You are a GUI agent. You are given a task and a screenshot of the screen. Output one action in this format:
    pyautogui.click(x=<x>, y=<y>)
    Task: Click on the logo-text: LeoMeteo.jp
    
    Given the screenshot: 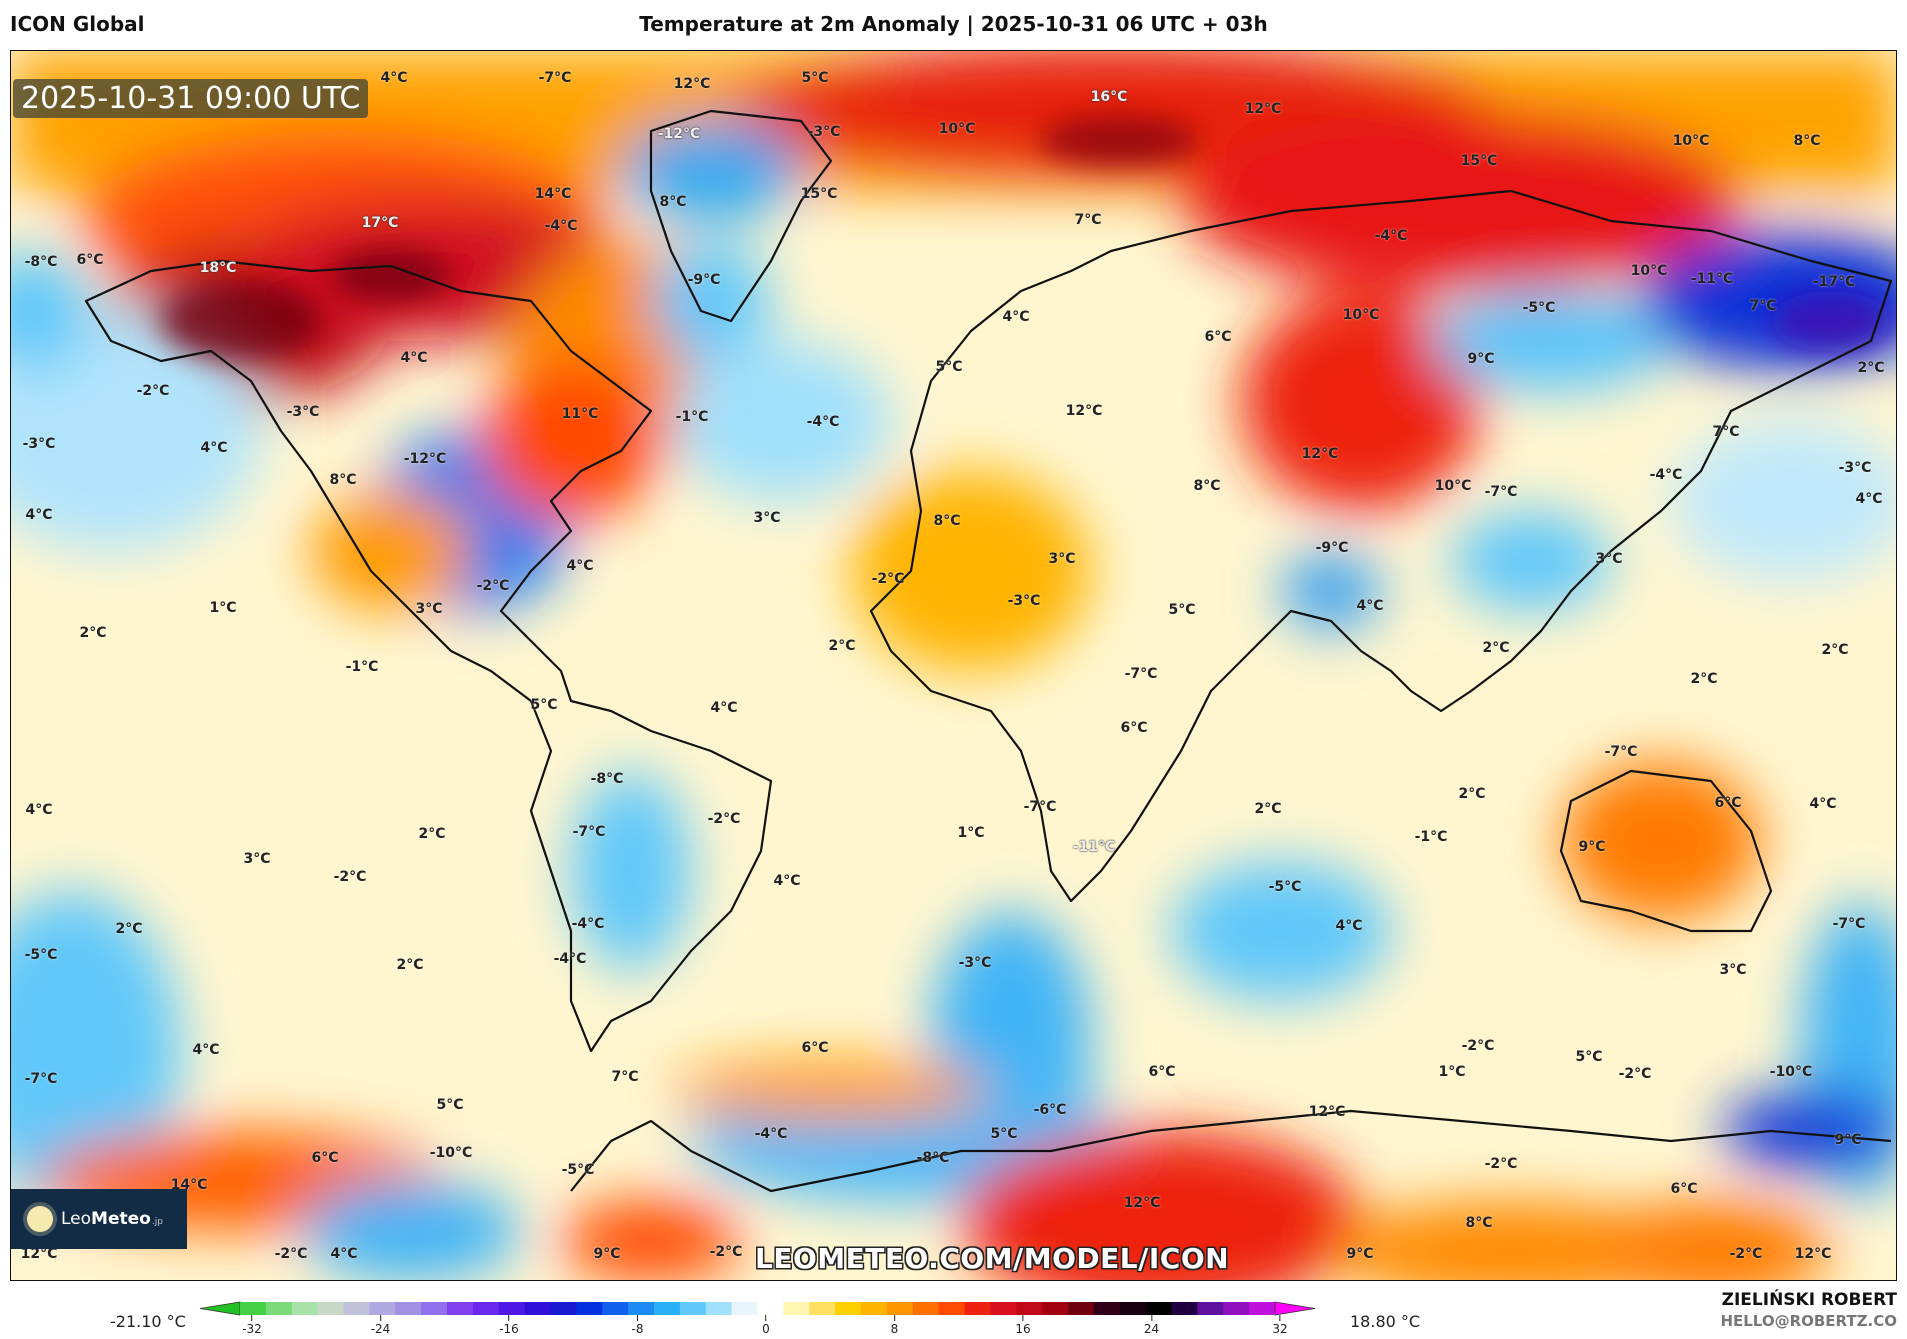 What is the action you would take?
    pyautogui.click(x=112, y=1219)
    